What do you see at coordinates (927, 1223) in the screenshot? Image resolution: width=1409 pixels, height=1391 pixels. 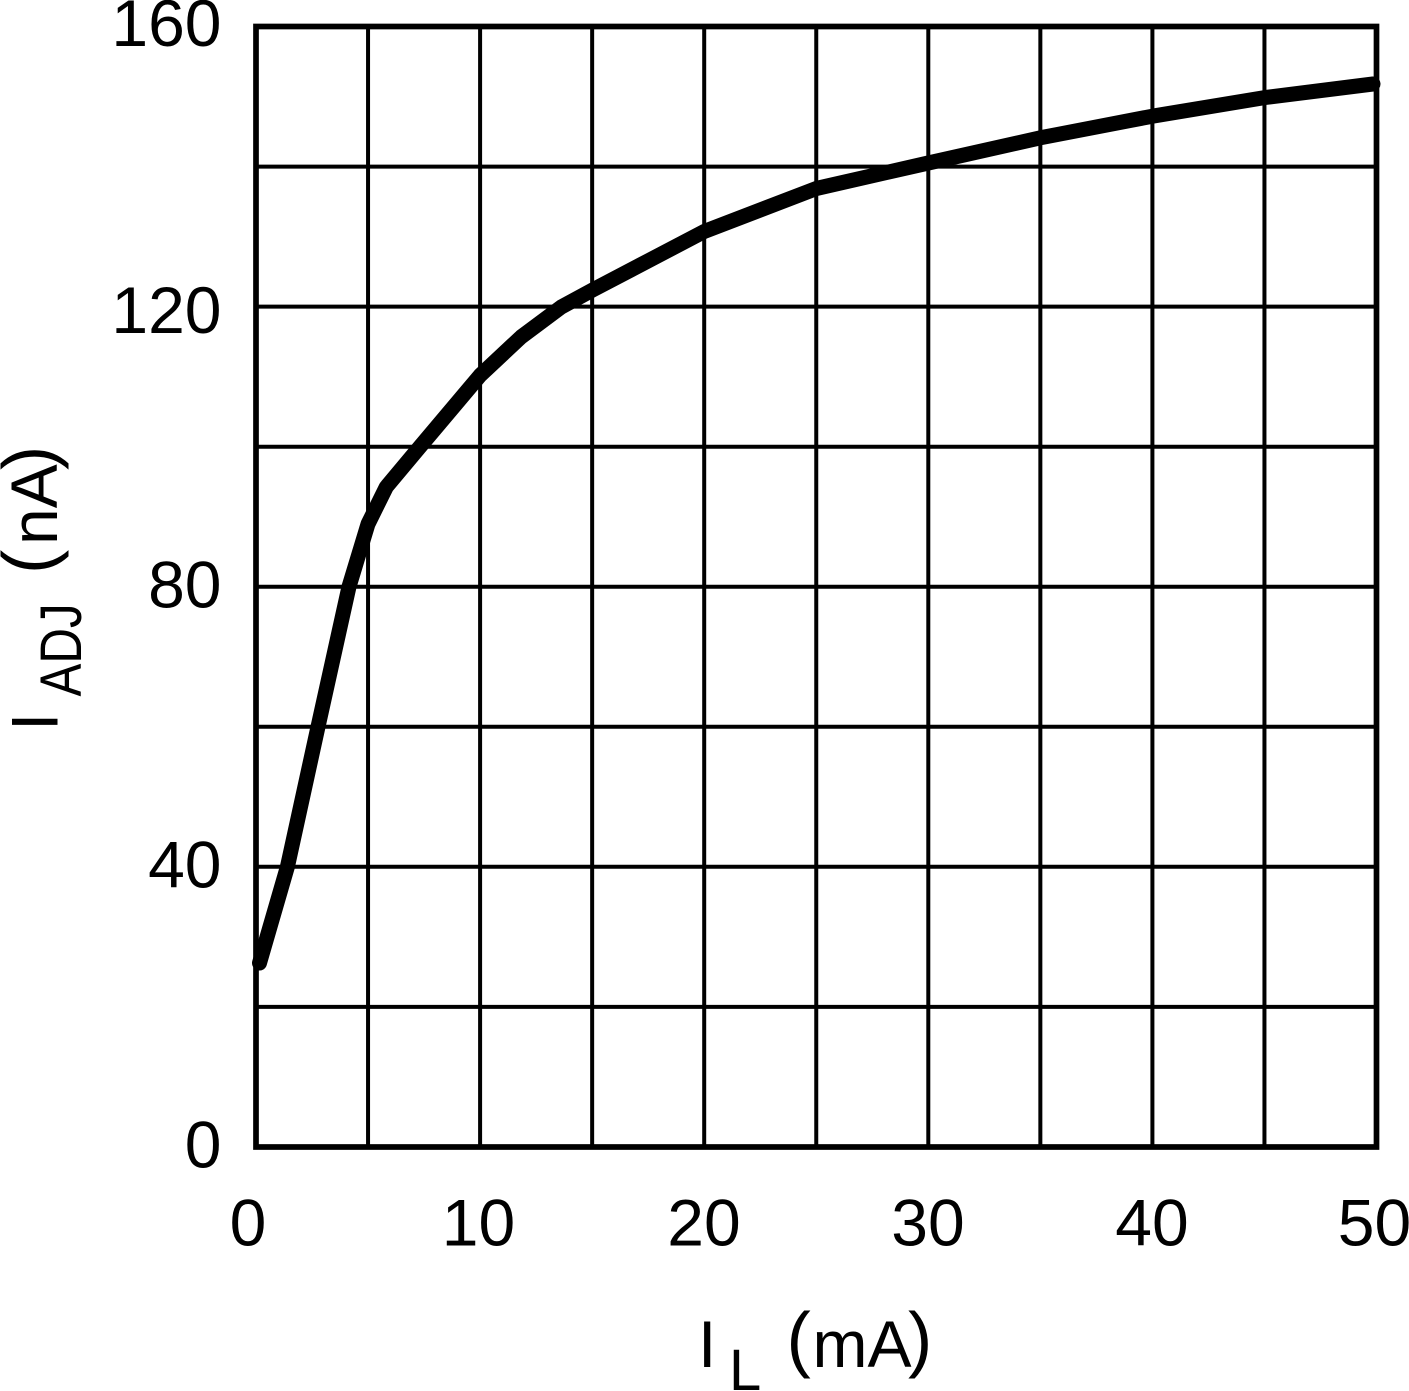 I see `svg-text: 30` at bounding box center [927, 1223].